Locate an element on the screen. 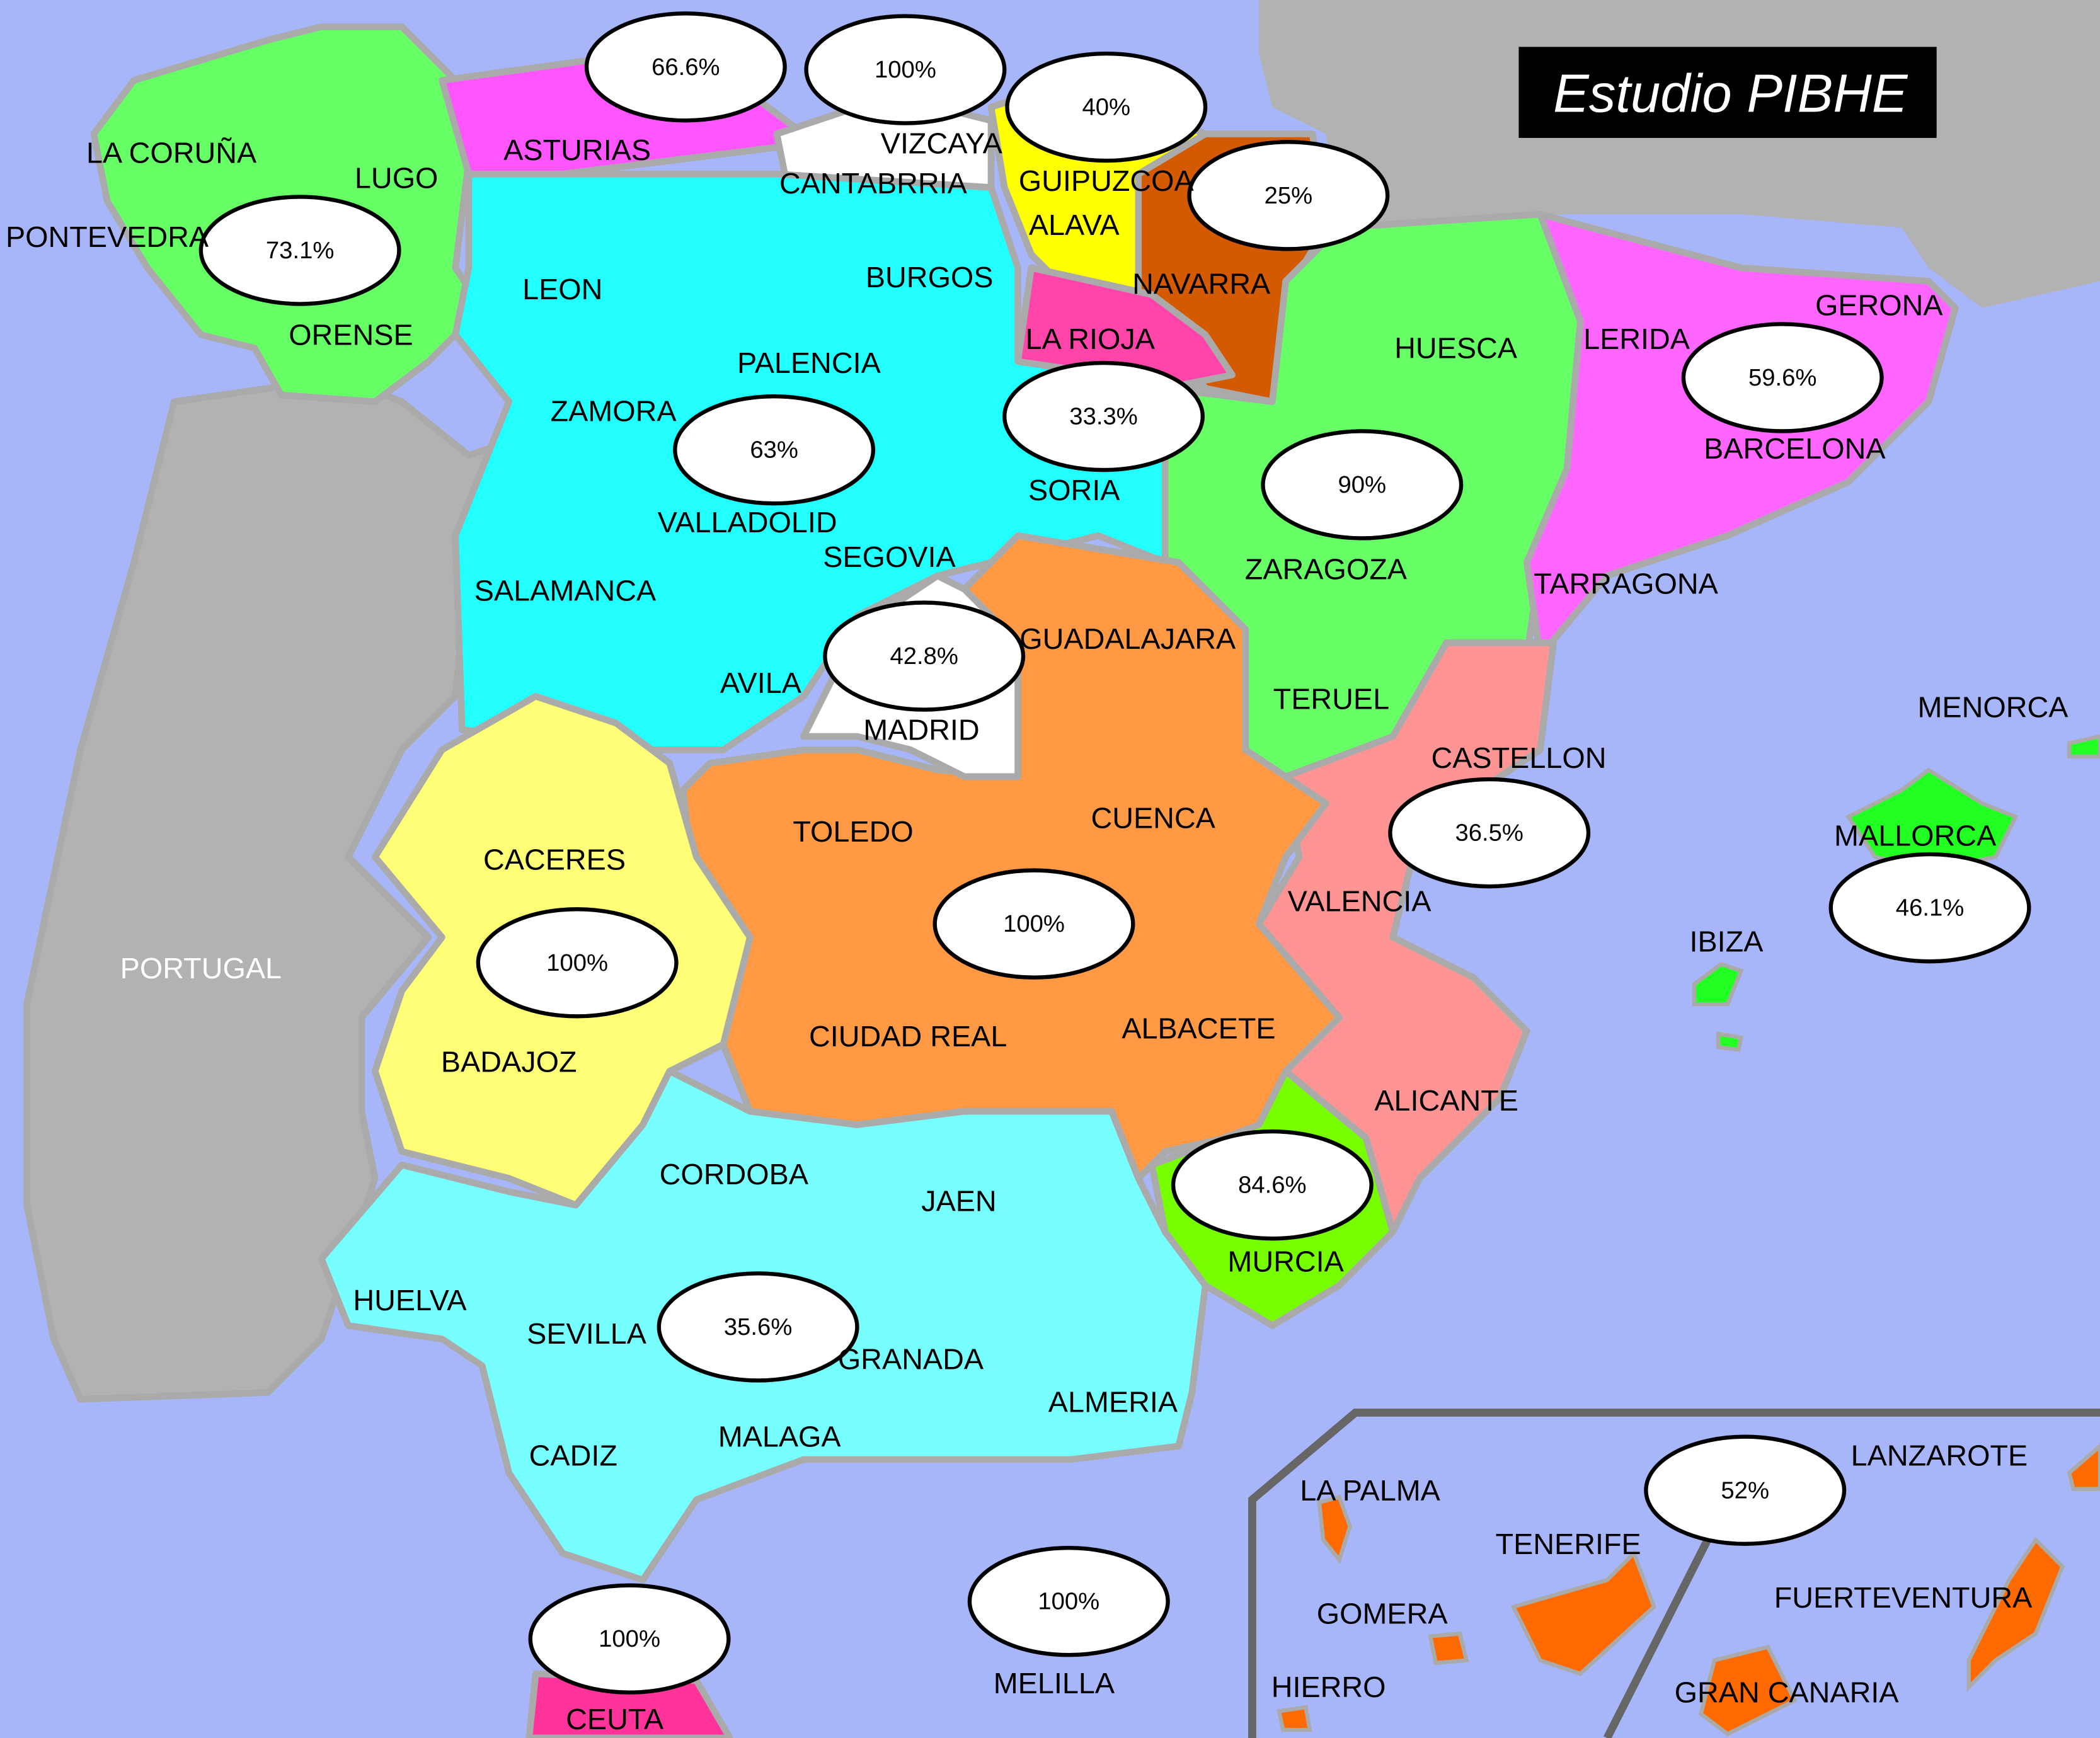  title-box: Estudio PIBHE is located at coordinates (1727, 93).